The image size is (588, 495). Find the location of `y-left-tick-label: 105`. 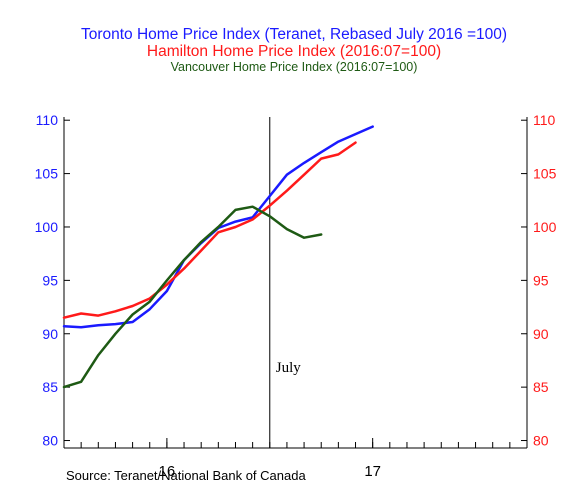

y-left-tick-label: 105 is located at coordinates (47, 174).